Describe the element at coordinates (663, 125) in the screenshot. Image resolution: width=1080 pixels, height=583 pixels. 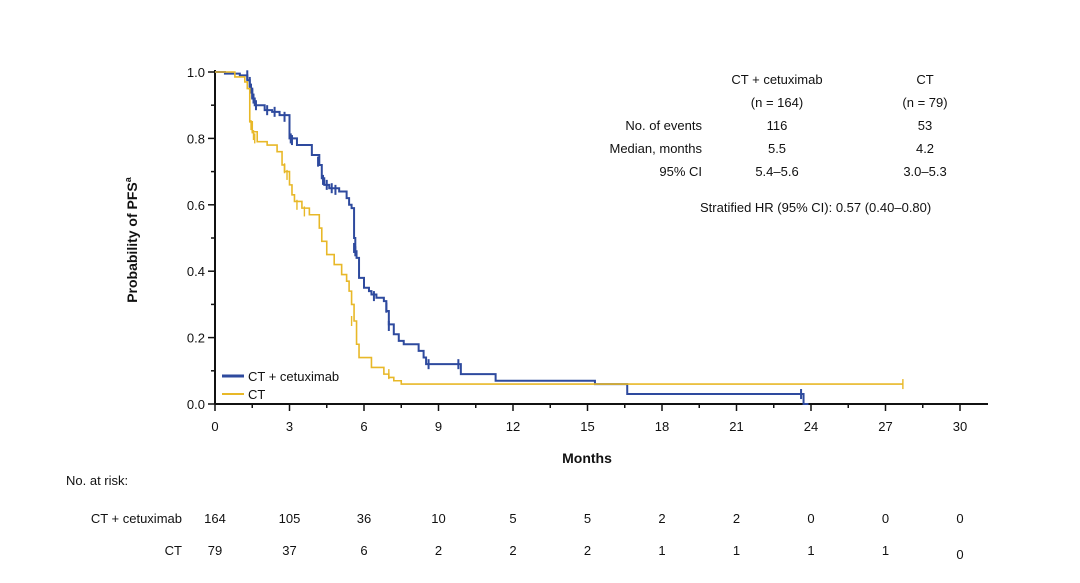
I see `stats-row-label-events: No. of events` at that location.